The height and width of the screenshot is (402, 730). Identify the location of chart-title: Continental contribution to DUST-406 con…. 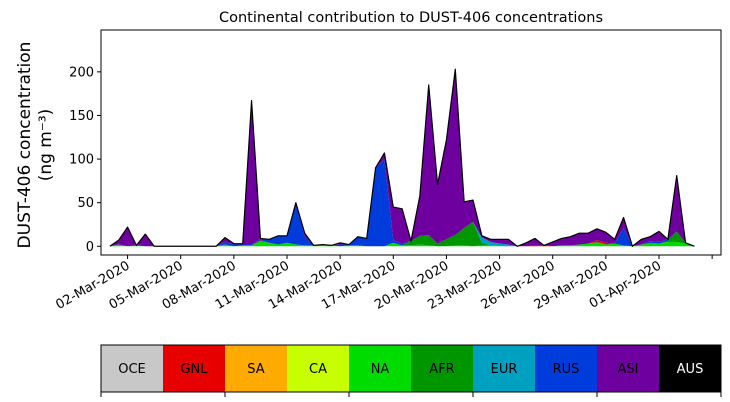
(411, 18).